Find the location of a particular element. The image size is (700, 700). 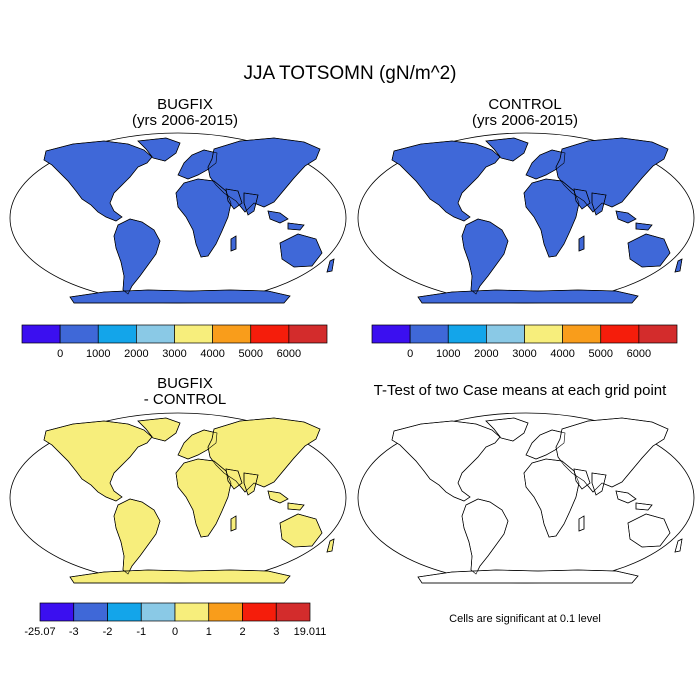

bugfix-panel-title: BUGFIX (yrs 2006-2015) is located at coordinates (185, 113).